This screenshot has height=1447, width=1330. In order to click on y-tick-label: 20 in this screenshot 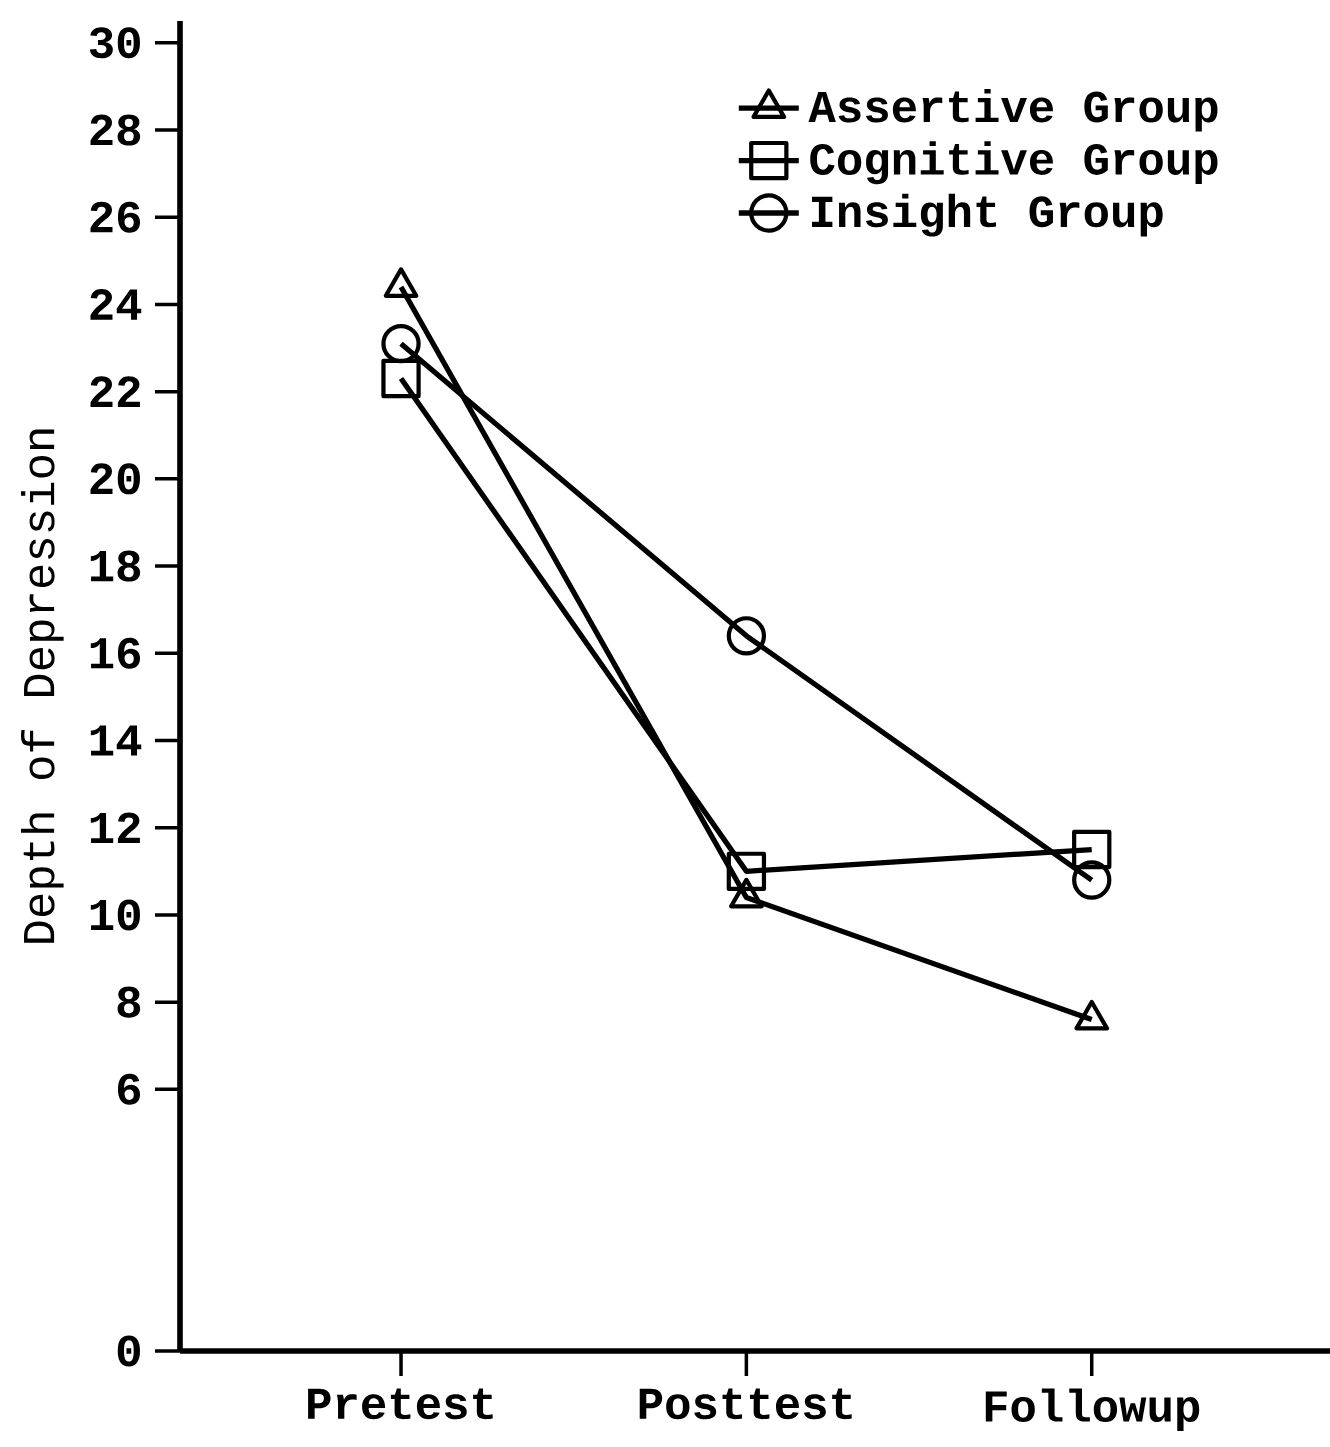, I will do `click(115, 479)`.